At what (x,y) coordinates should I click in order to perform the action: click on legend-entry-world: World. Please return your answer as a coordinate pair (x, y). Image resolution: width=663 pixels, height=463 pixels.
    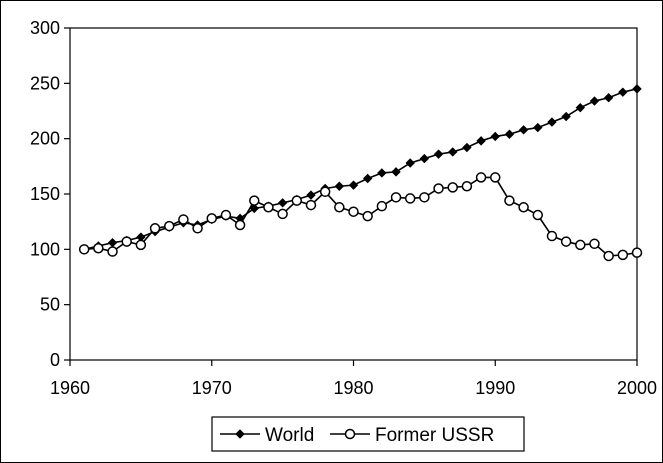
    Looking at the image, I should click on (267, 435).